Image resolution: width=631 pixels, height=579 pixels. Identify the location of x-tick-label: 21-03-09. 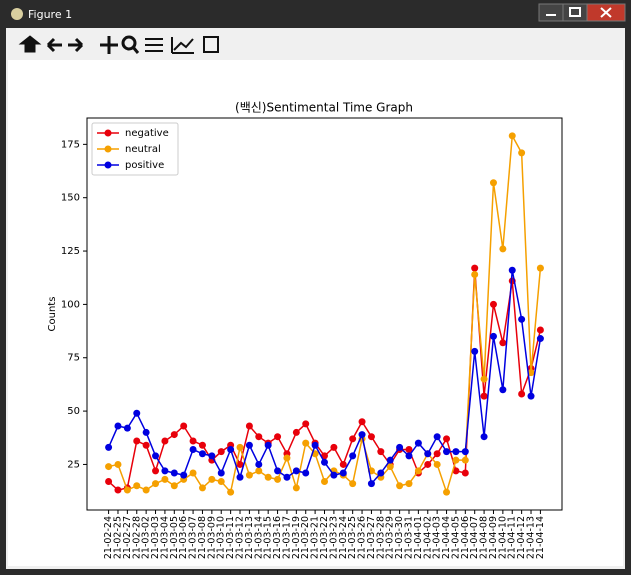
(211, 537).